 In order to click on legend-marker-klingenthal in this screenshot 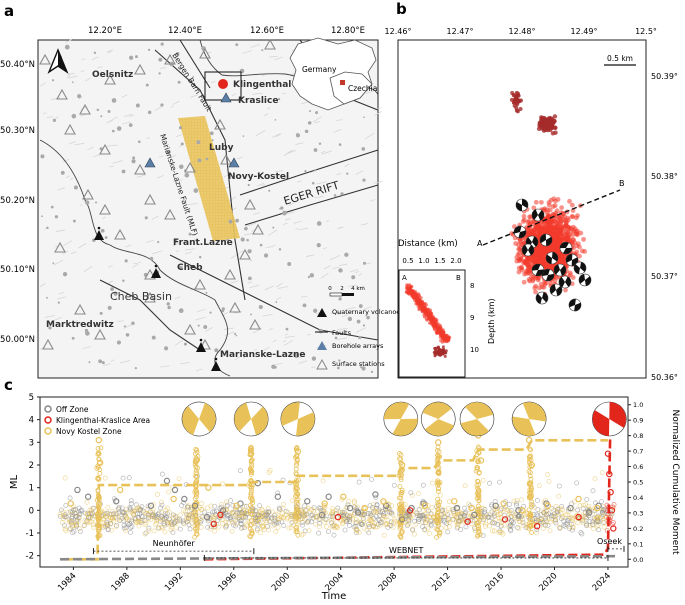, I will do `click(48, 420)`.